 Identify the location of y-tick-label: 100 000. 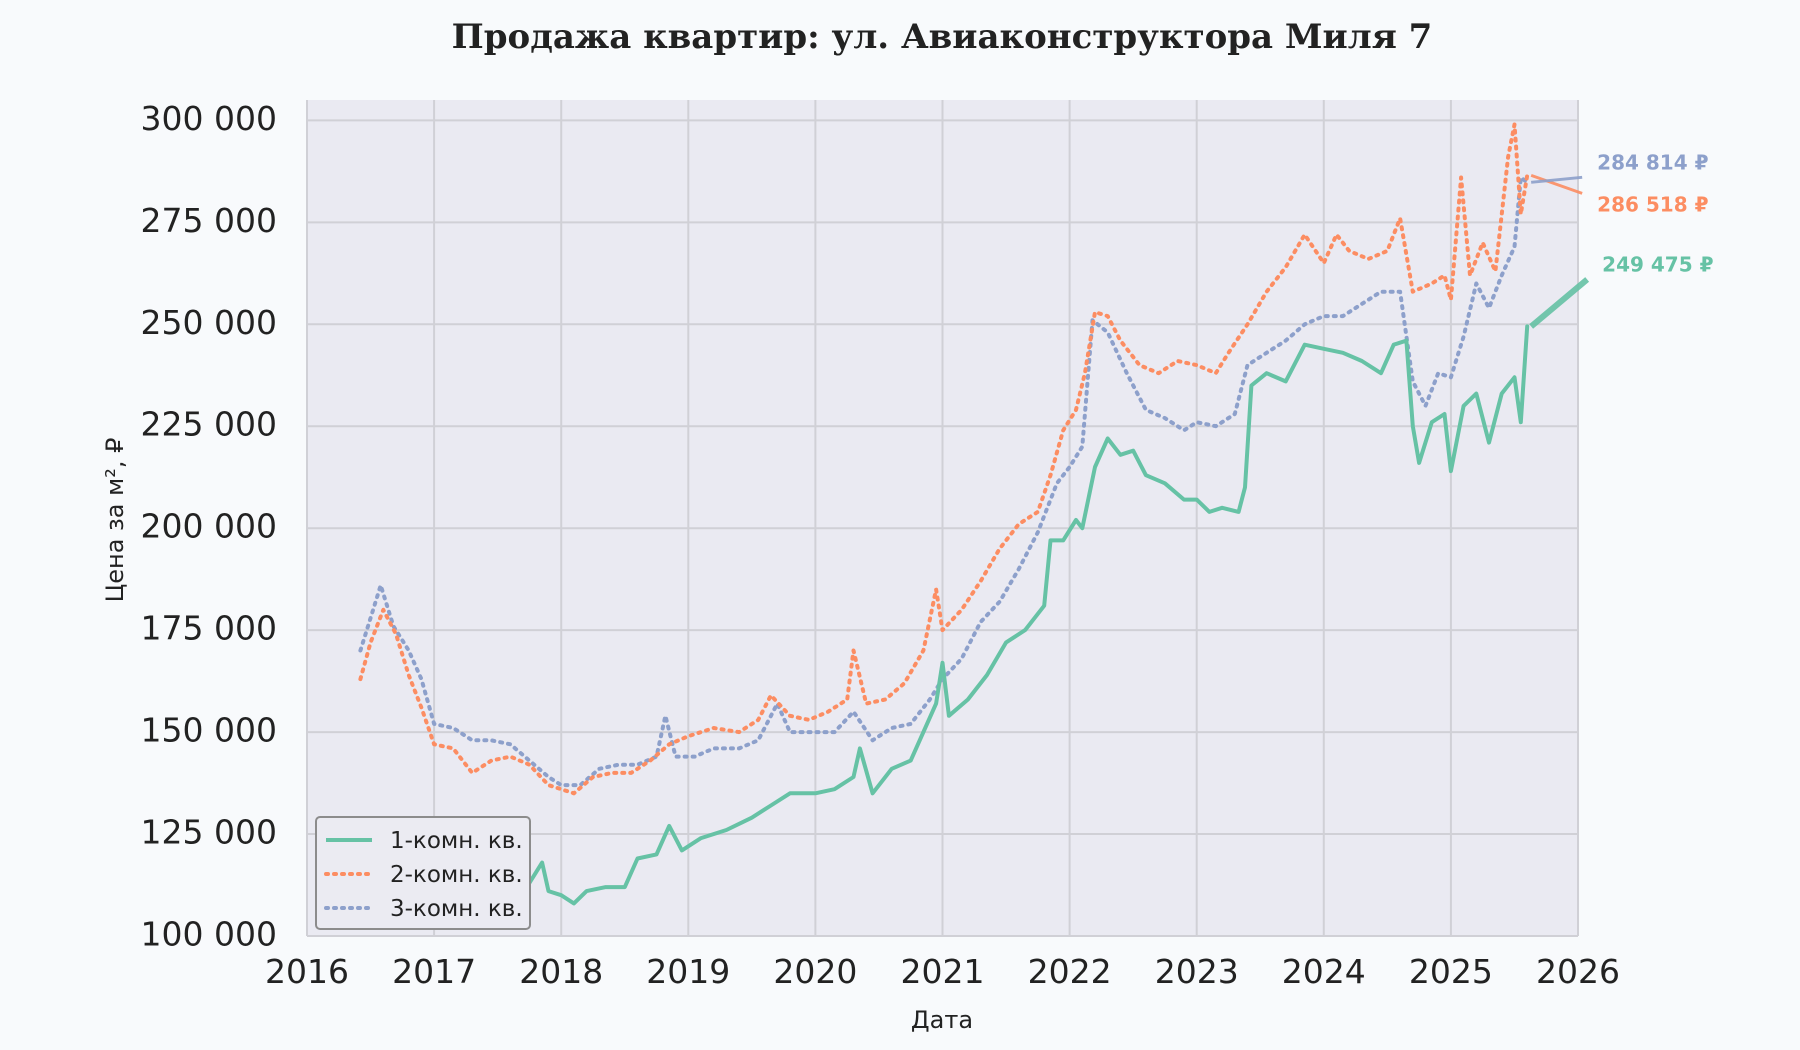
(209, 934).